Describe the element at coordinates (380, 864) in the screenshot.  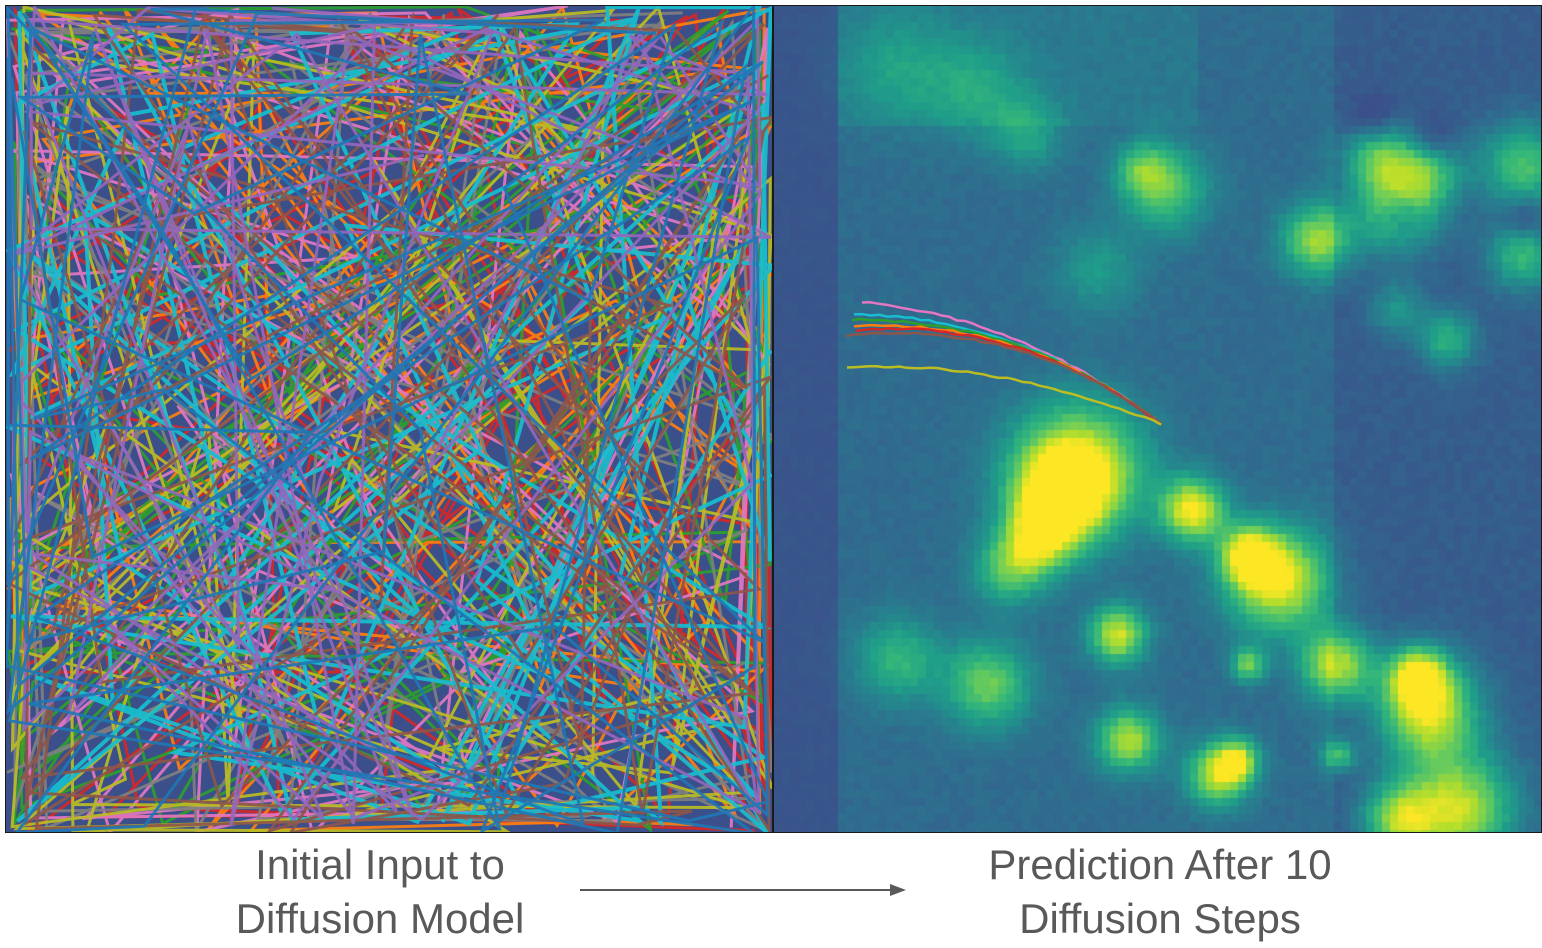
I see `initial-input-caption-line1: Initial Input to` at that location.